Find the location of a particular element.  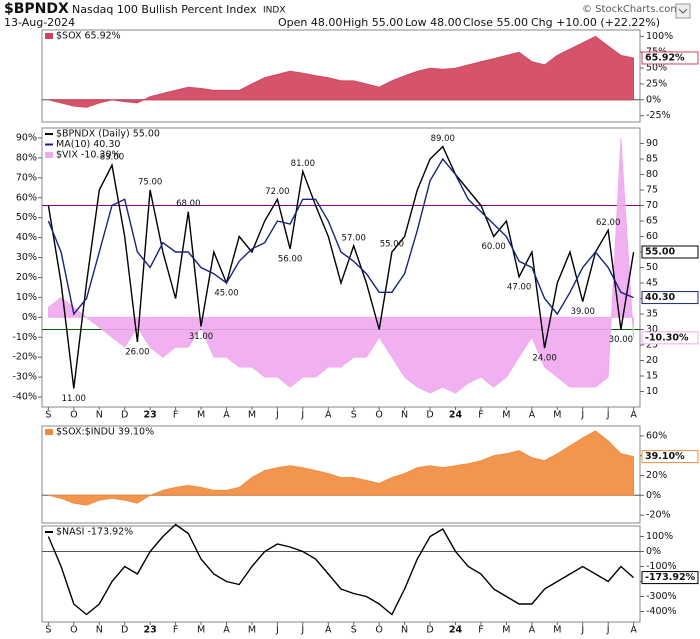

y-tick-label: -10% is located at coordinates (24, 337).